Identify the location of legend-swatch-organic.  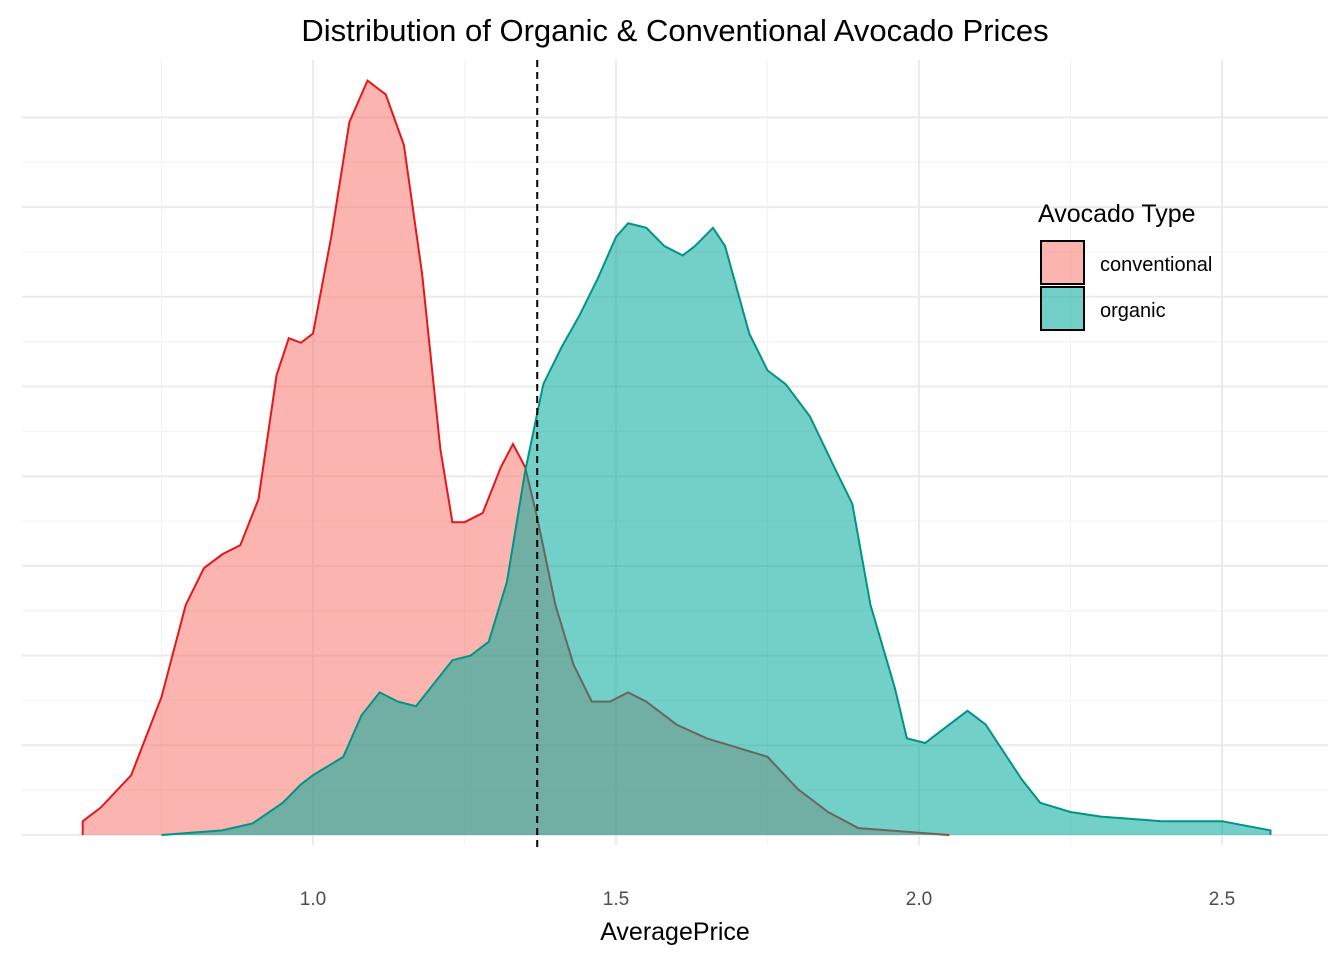
(1062, 308).